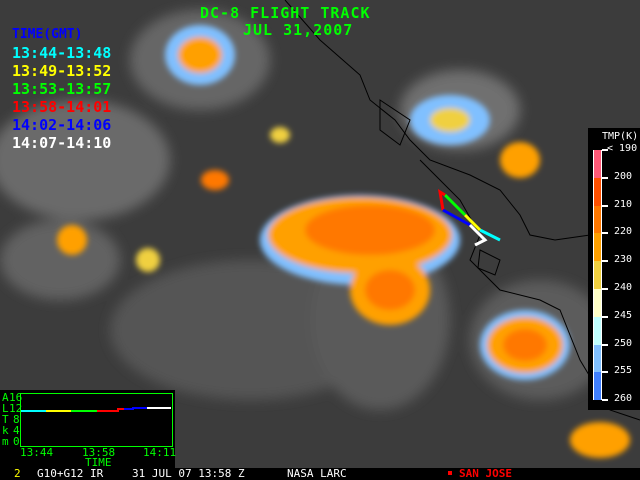 This screenshot has height=480, width=640. What do you see at coordinates (70, 473) in the screenshot?
I see `satellite-label: G10+G12 IR` at bounding box center [70, 473].